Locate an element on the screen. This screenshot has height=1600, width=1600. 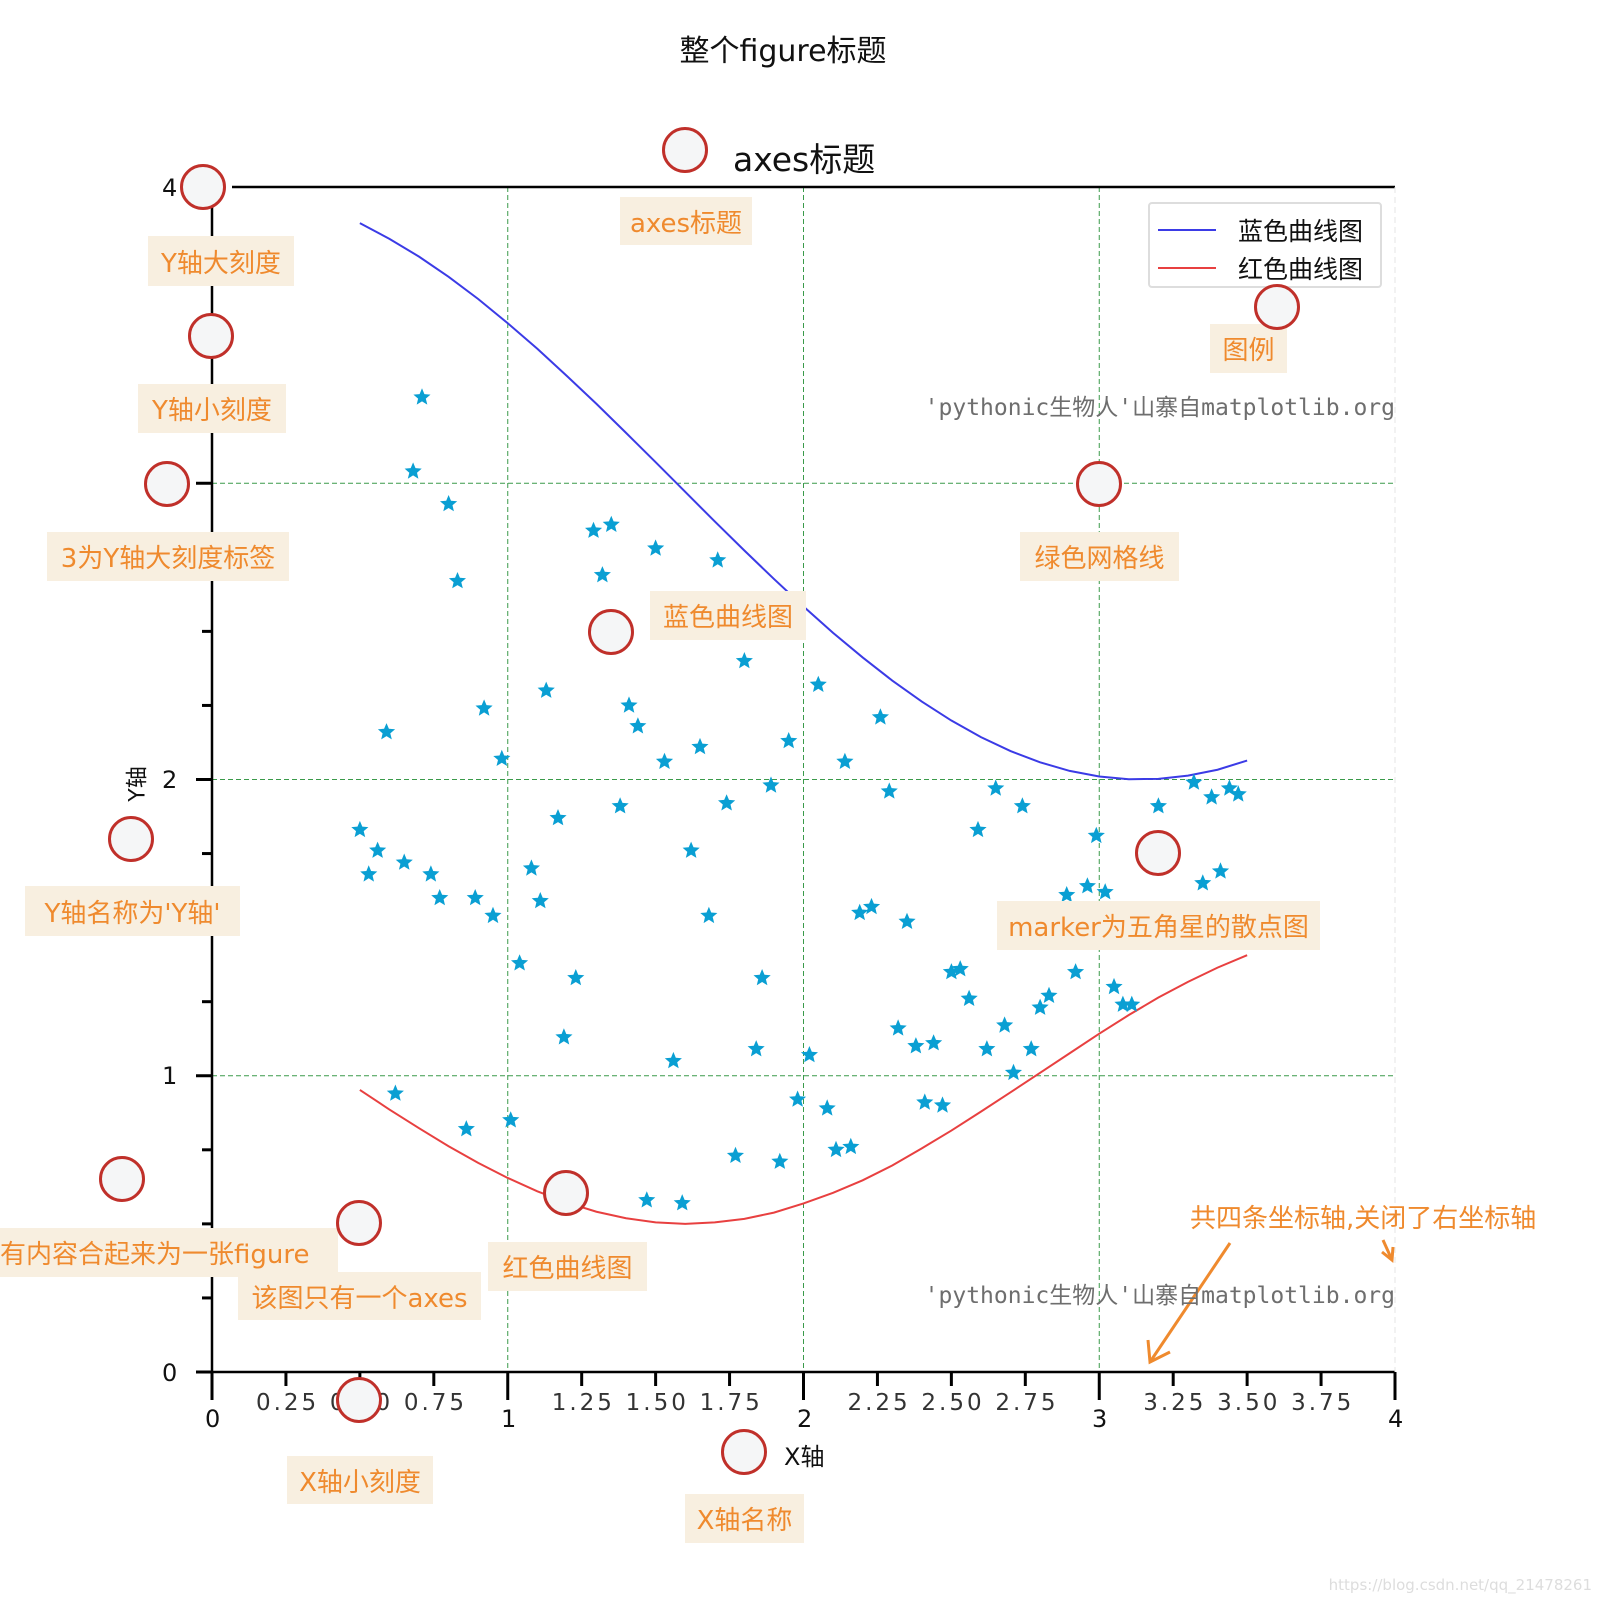
legend-label: 蓝色曲线图 is located at coordinates (1301, 231).